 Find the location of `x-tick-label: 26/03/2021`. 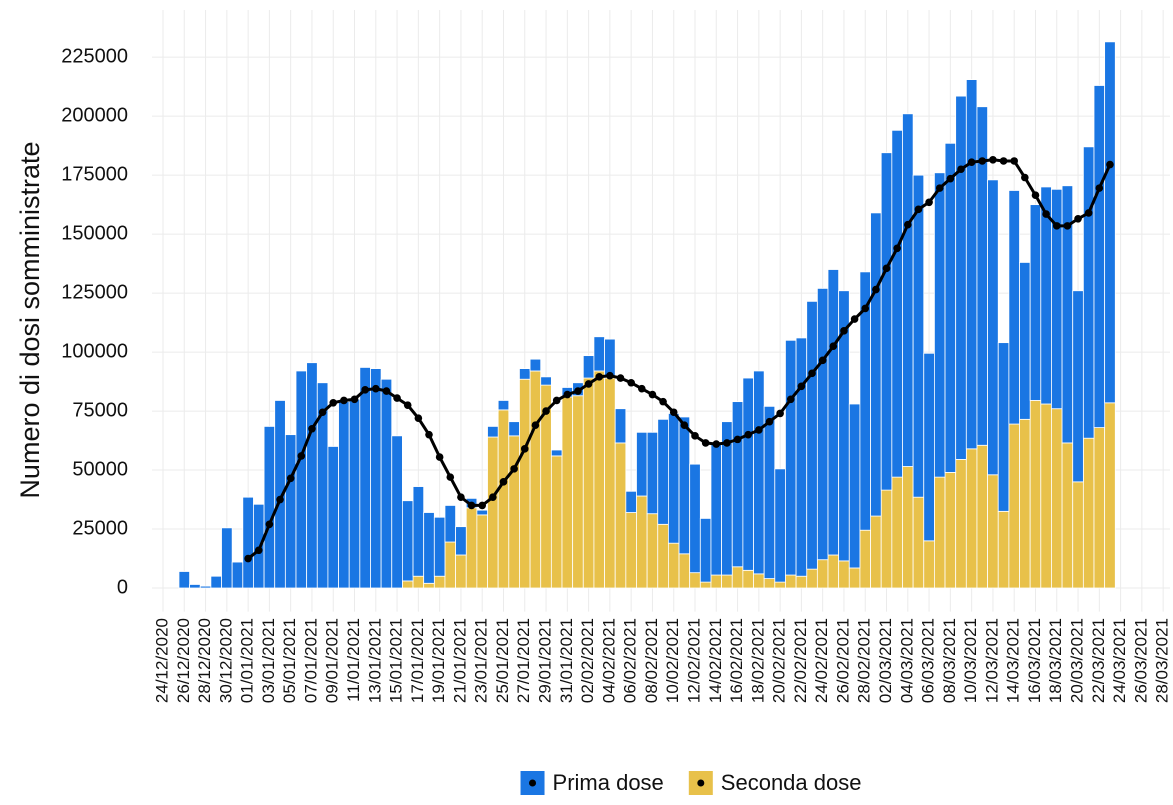

x-tick-label: 26/03/2021 is located at coordinates (1140, 660).